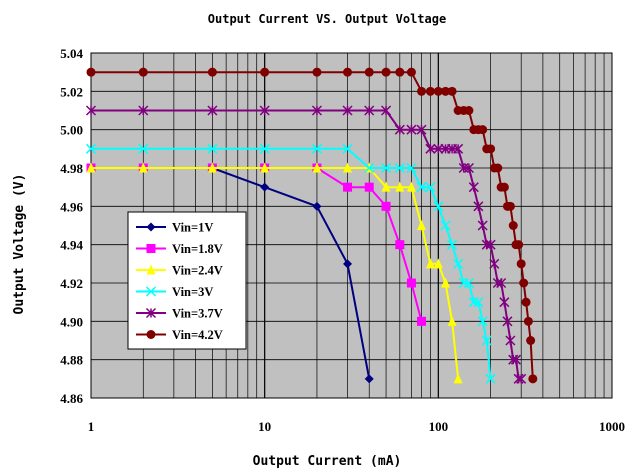  Describe the element at coordinates (327, 19) in the screenshot. I see `chart-title: Output Current VS. Output Voltage` at that location.